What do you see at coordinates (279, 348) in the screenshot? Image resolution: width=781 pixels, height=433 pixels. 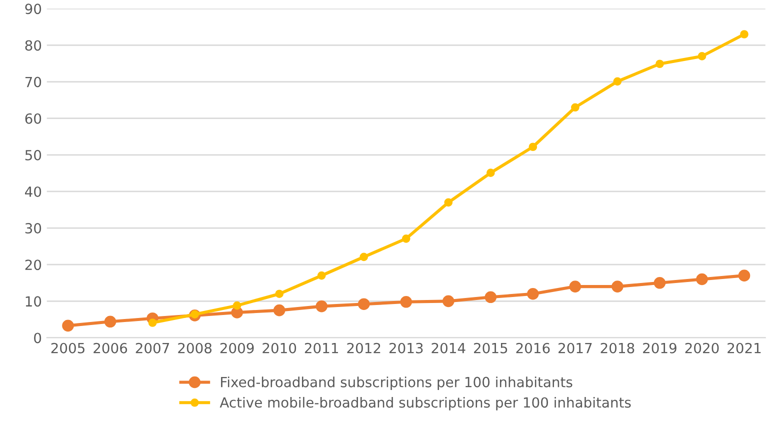 I see `x-tick-label: 2010` at bounding box center [279, 348].